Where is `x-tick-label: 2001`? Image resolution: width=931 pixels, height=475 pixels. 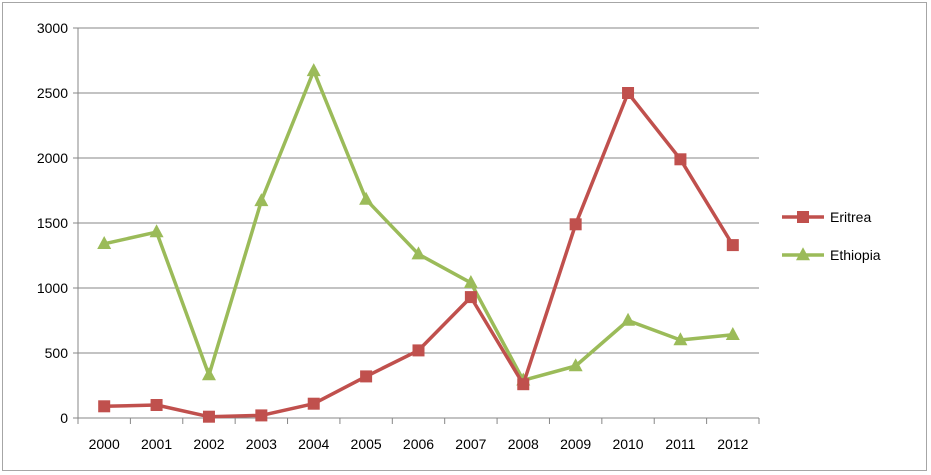 x-tick-label: 2001 is located at coordinates (156, 444).